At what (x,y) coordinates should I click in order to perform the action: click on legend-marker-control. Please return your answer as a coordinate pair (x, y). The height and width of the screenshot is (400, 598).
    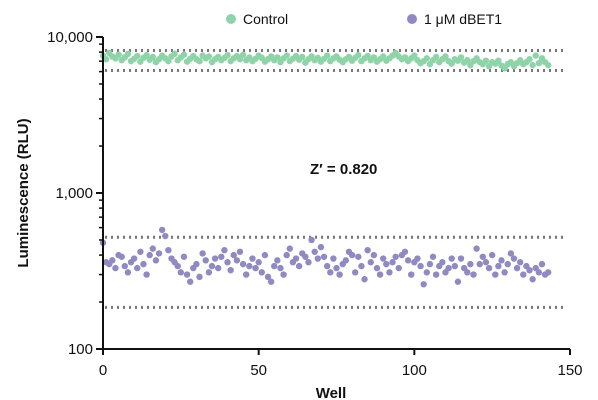
    Looking at the image, I should click on (231, 19).